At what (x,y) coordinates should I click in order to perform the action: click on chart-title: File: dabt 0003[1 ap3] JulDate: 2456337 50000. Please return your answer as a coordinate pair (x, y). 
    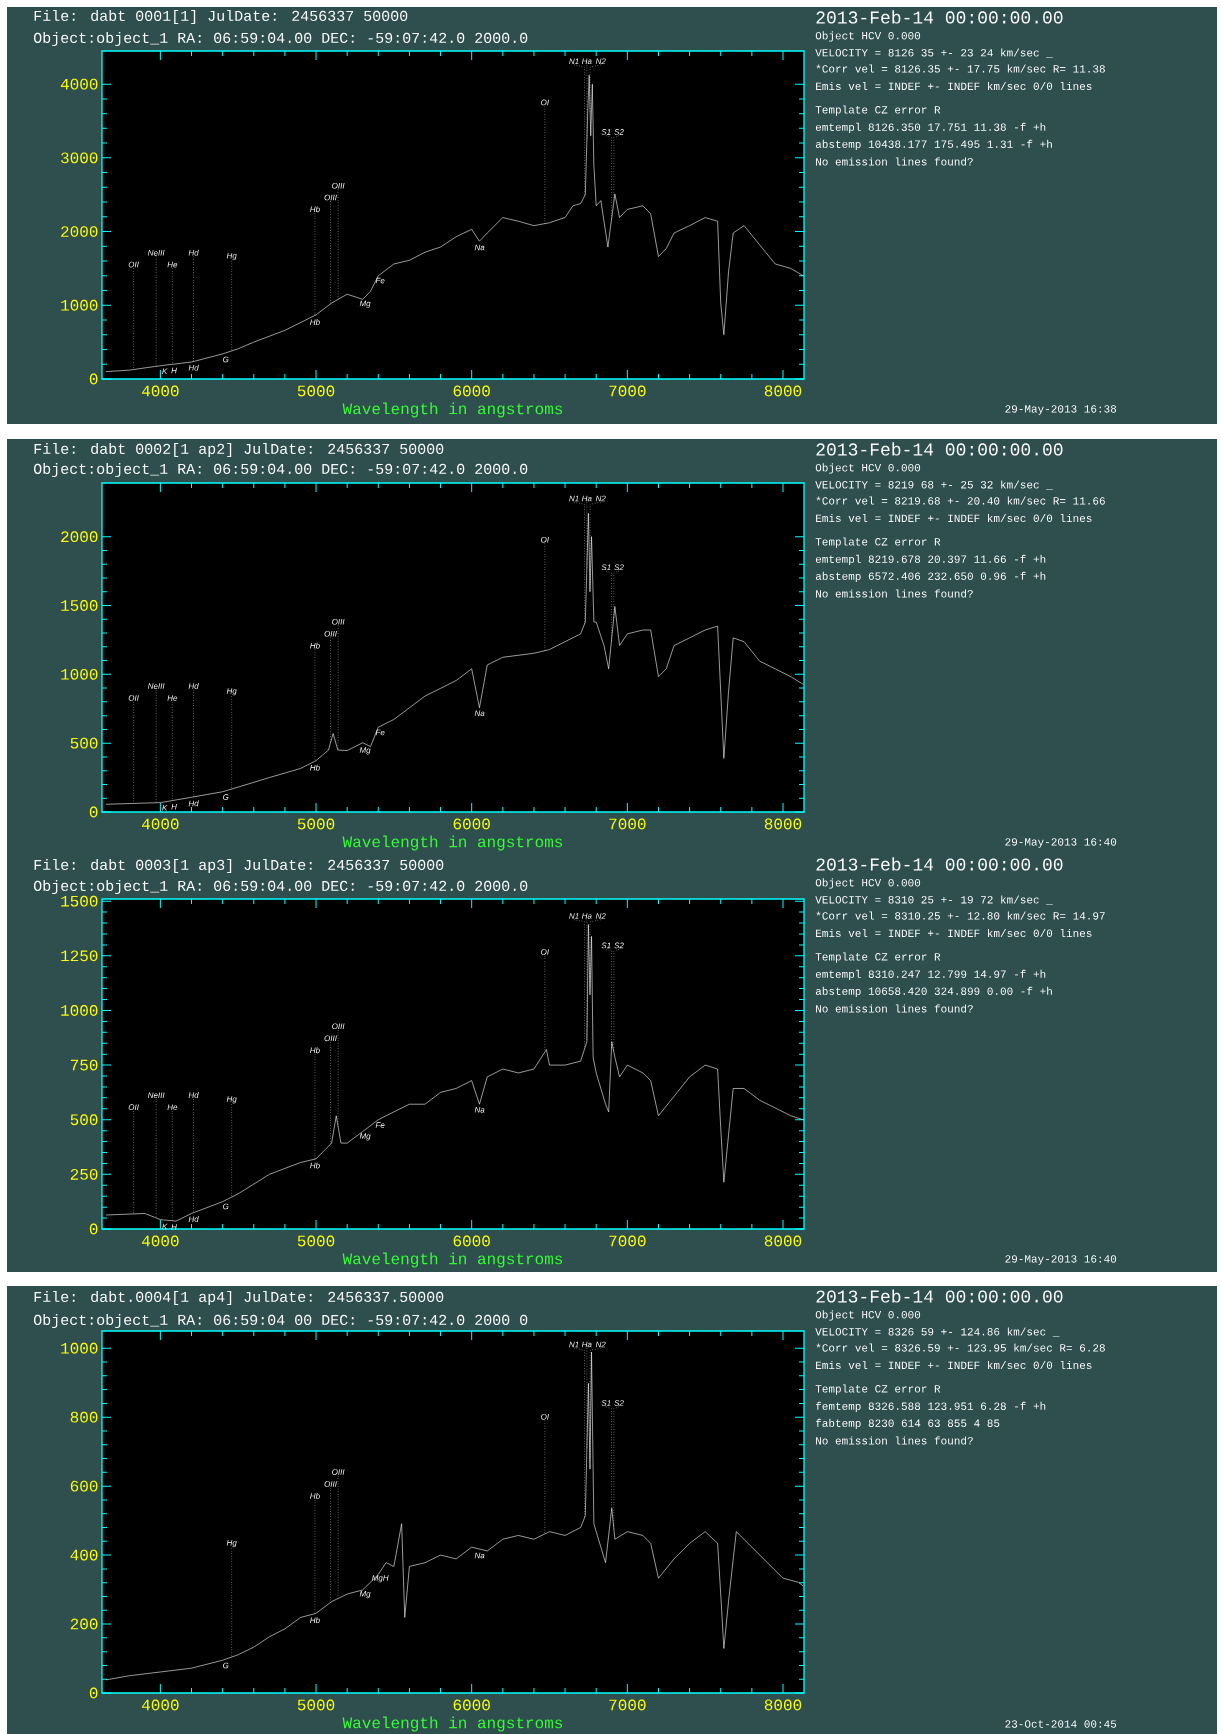
    Looking at the image, I should click on (239, 866).